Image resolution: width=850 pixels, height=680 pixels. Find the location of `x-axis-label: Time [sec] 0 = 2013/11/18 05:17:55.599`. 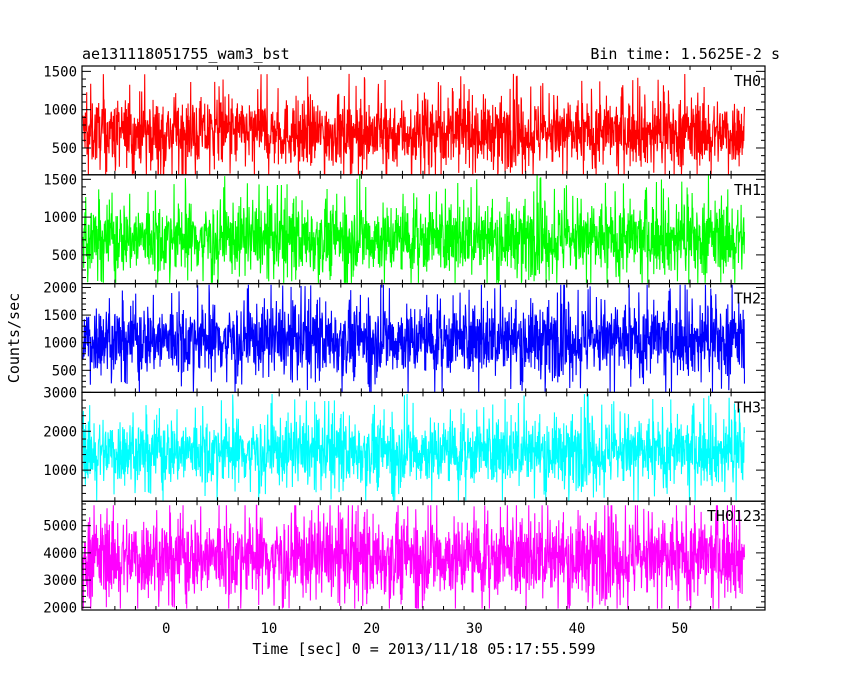

x-axis-label: Time [sec] 0 = 2013/11/18 05:17:55.599 is located at coordinates (423, 649).